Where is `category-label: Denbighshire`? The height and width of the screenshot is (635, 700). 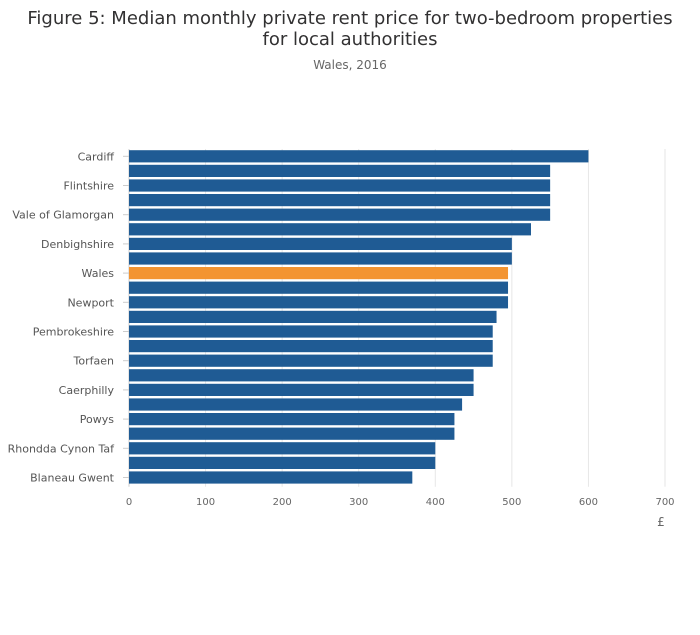
category-label: Denbighshire is located at coordinates (77, 244).